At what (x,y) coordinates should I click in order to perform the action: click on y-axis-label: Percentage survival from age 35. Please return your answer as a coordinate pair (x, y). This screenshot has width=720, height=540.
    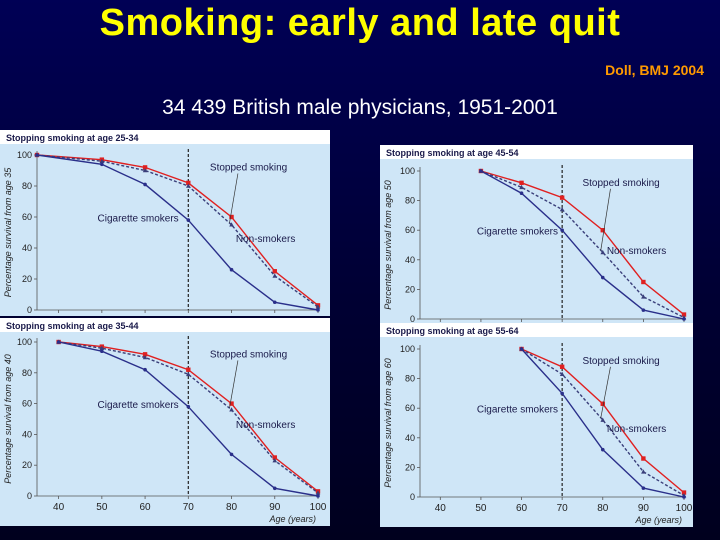
    Looking at the image, I should click on (8, 232).